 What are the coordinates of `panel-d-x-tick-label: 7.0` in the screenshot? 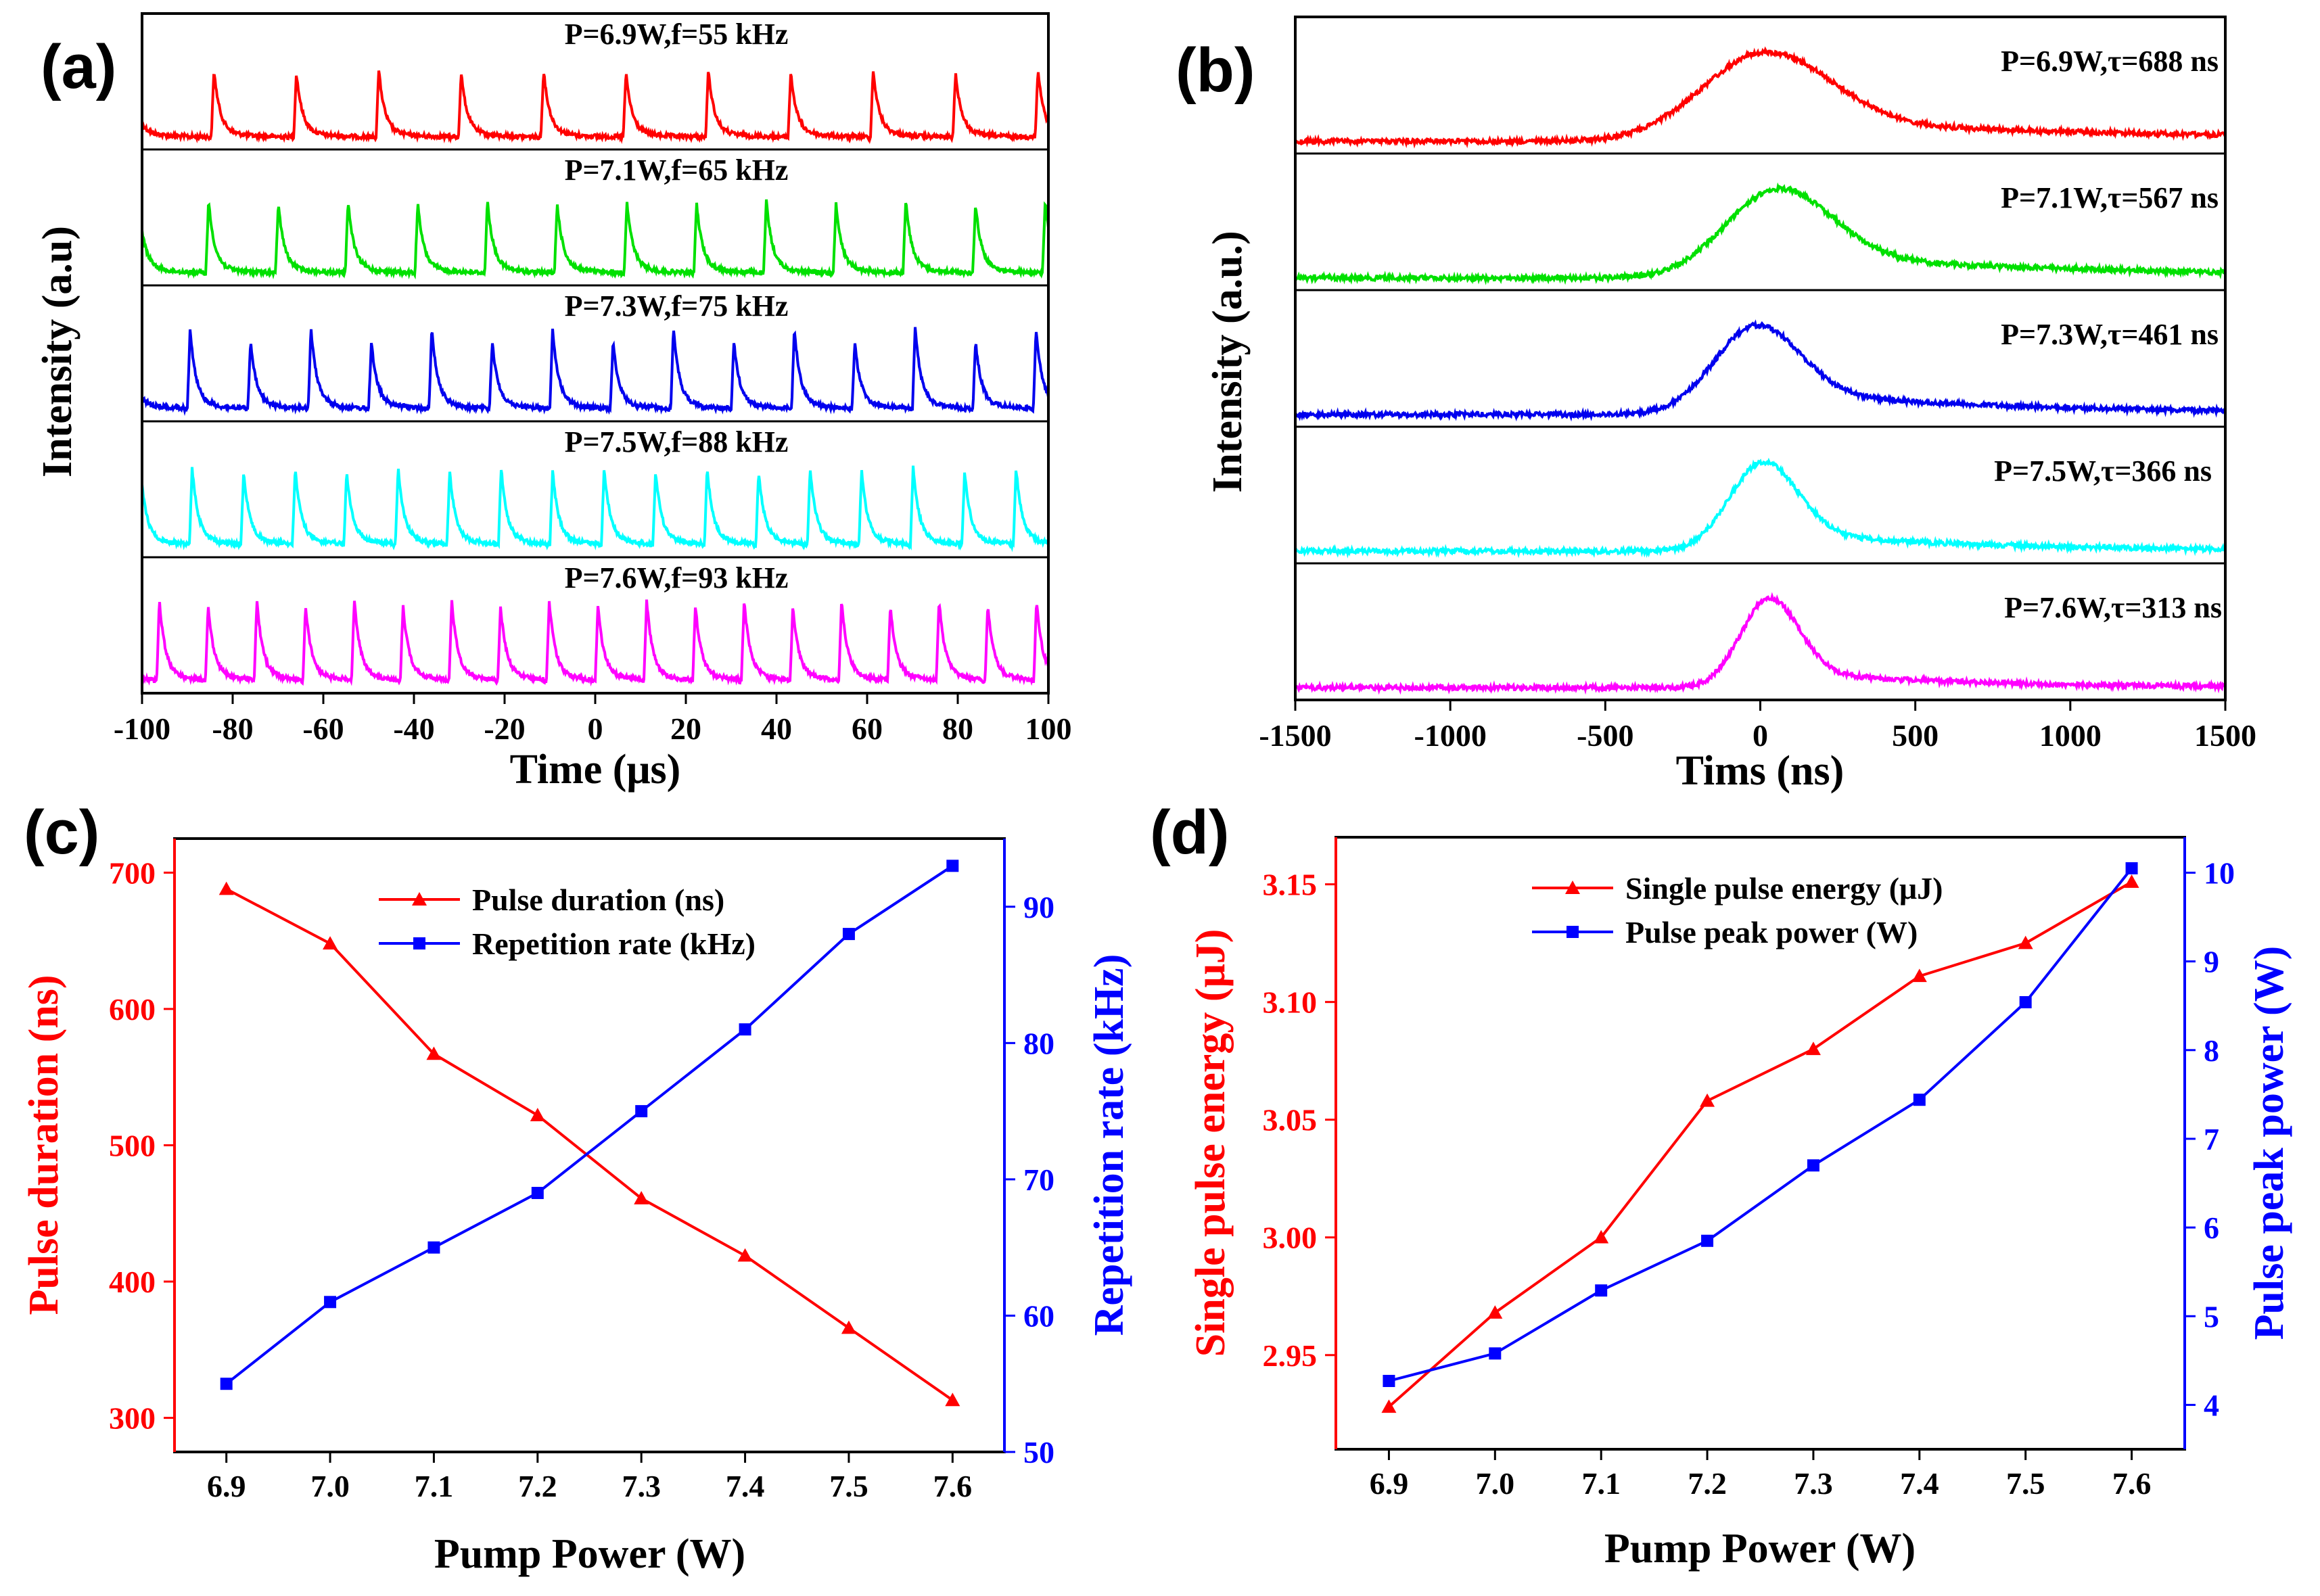 It's located at (1495, 1483).